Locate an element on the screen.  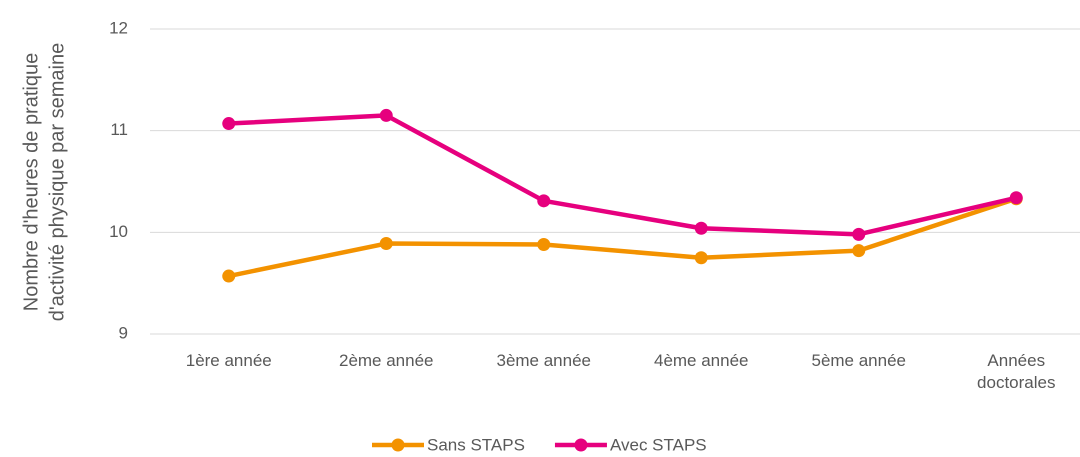
y-tick-label: 10 is located at coordinates (118, 231).